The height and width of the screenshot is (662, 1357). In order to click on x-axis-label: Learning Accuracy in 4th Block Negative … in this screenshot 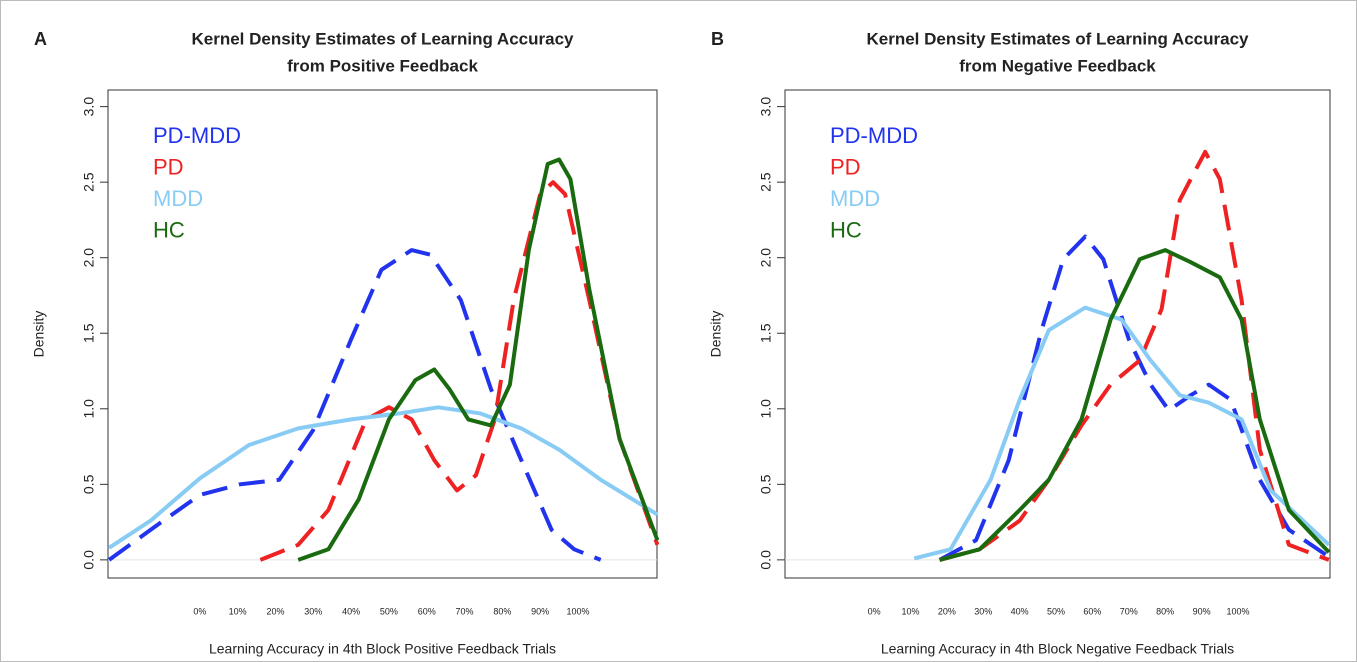, I will do `click(1057, 649)`.